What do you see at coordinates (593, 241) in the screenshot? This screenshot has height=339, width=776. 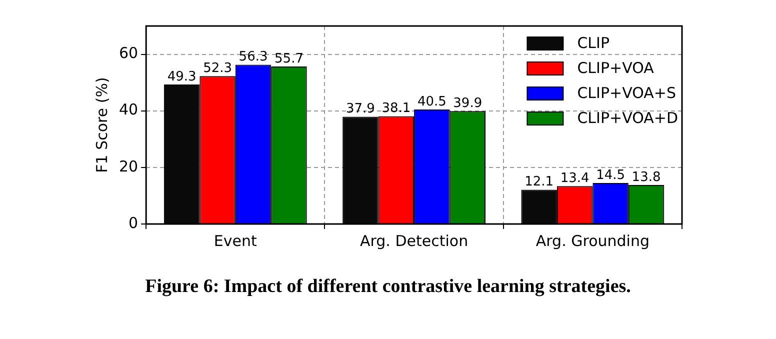 I see `x-tick-label: Arg. Grounding` at bounding box center [593, 241].